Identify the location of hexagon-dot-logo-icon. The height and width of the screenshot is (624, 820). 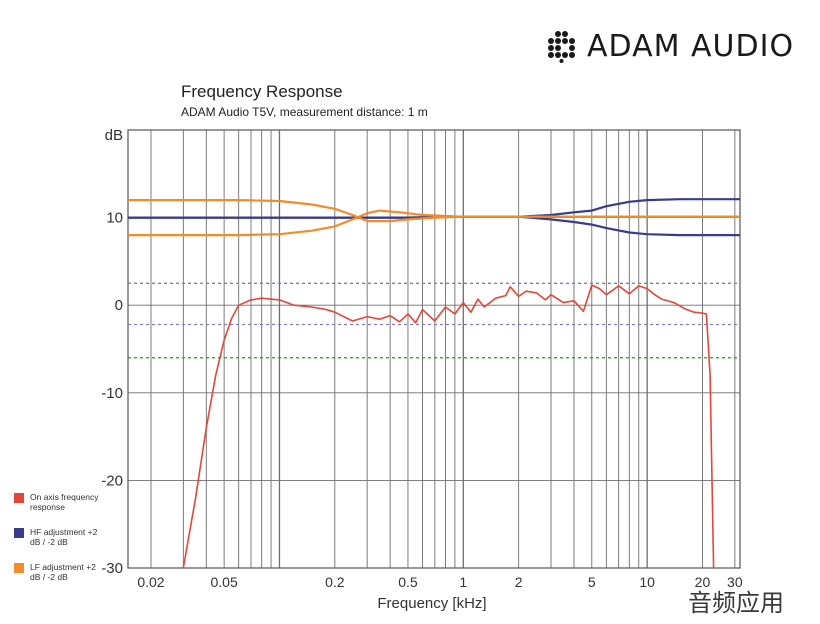
(561, 47).